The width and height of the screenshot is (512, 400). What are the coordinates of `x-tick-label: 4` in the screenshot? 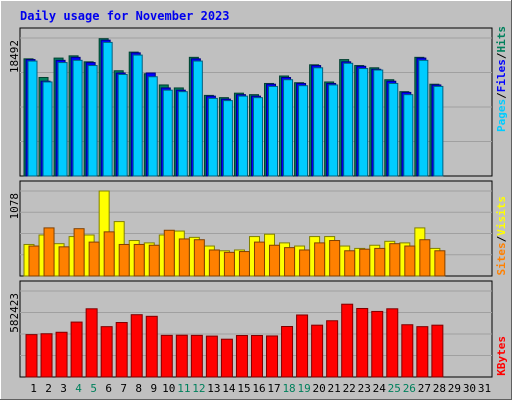 It's located at (78, 388).